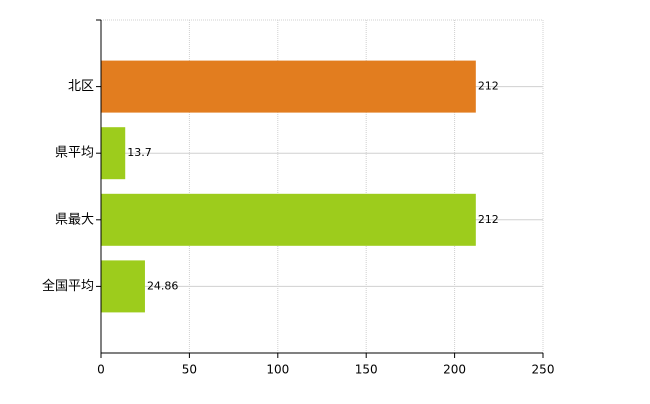  Describe the element at coordinates (139, 152) in the screenshot. I see `value-label: 13.7` at that location.